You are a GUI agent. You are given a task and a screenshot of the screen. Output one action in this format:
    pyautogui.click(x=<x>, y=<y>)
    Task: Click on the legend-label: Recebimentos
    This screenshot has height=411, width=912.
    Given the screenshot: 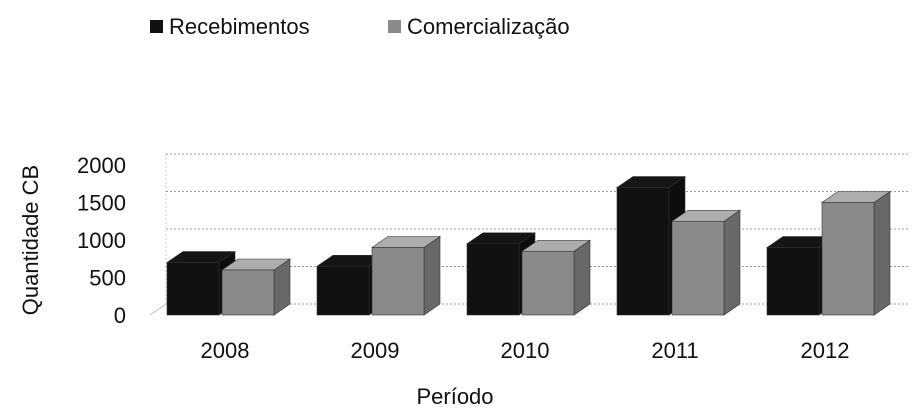 What is the action you would take?
    pyautogui.click(x=239, y=26)
    